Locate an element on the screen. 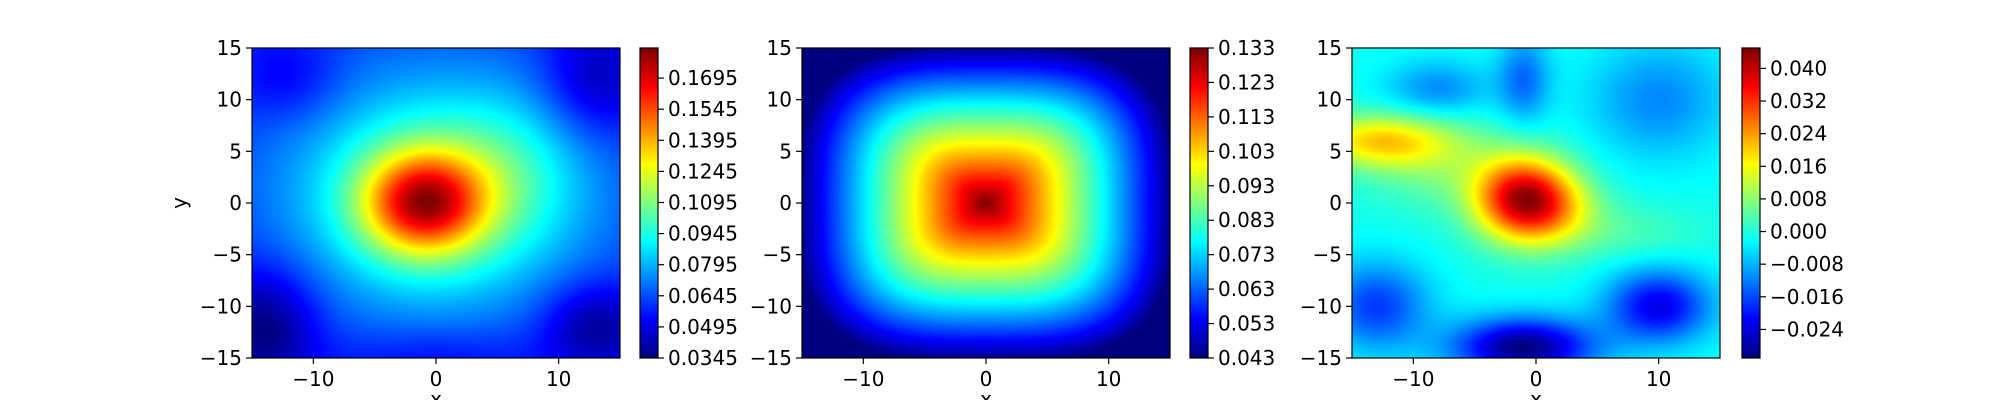 This screenshot has height=400, width=2000. y-axis-label: y is located at coordinates (179, 203).